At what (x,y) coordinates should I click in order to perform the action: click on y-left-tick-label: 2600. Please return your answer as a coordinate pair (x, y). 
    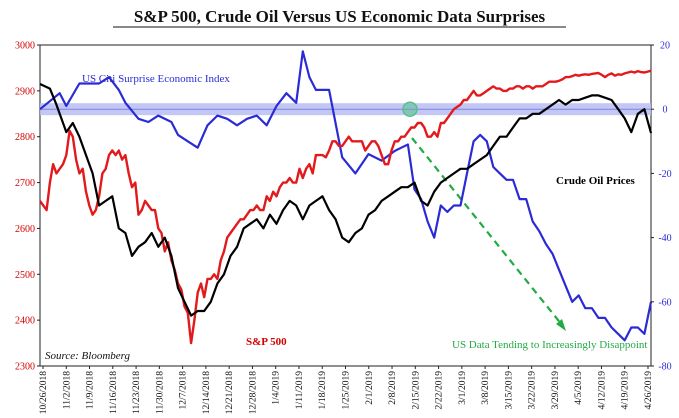
    Looking at the image, I should click on (25, 229).